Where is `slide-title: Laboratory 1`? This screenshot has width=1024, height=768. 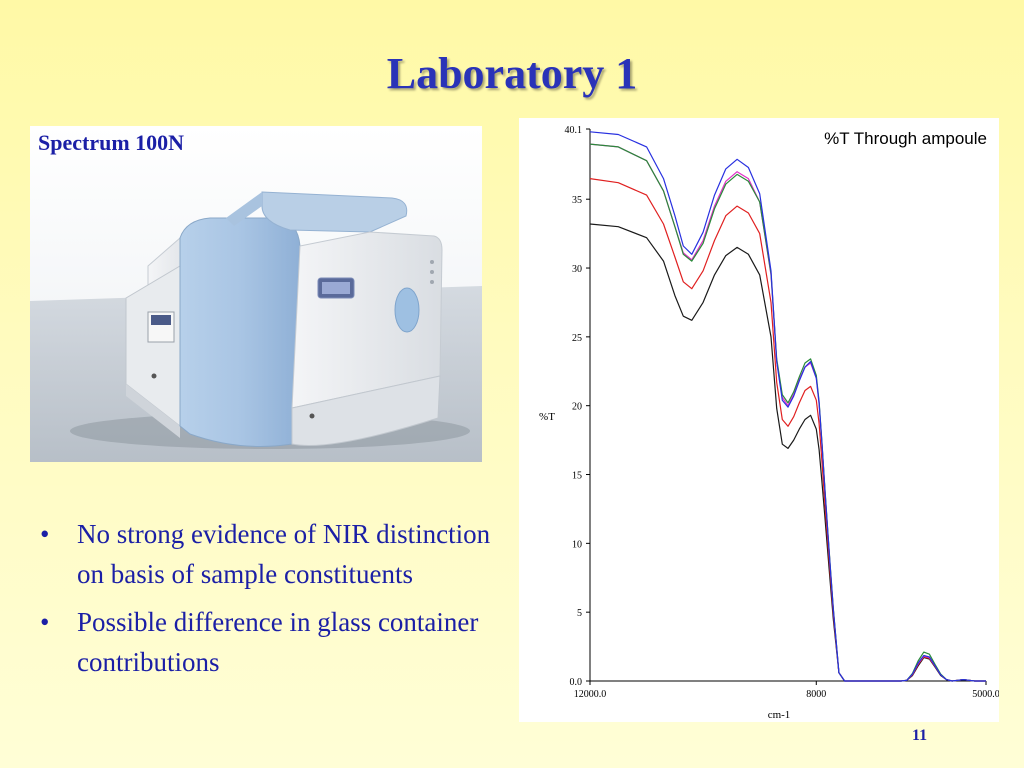
slide-title: Laboratory 1 is located at coordinates (512, 73).